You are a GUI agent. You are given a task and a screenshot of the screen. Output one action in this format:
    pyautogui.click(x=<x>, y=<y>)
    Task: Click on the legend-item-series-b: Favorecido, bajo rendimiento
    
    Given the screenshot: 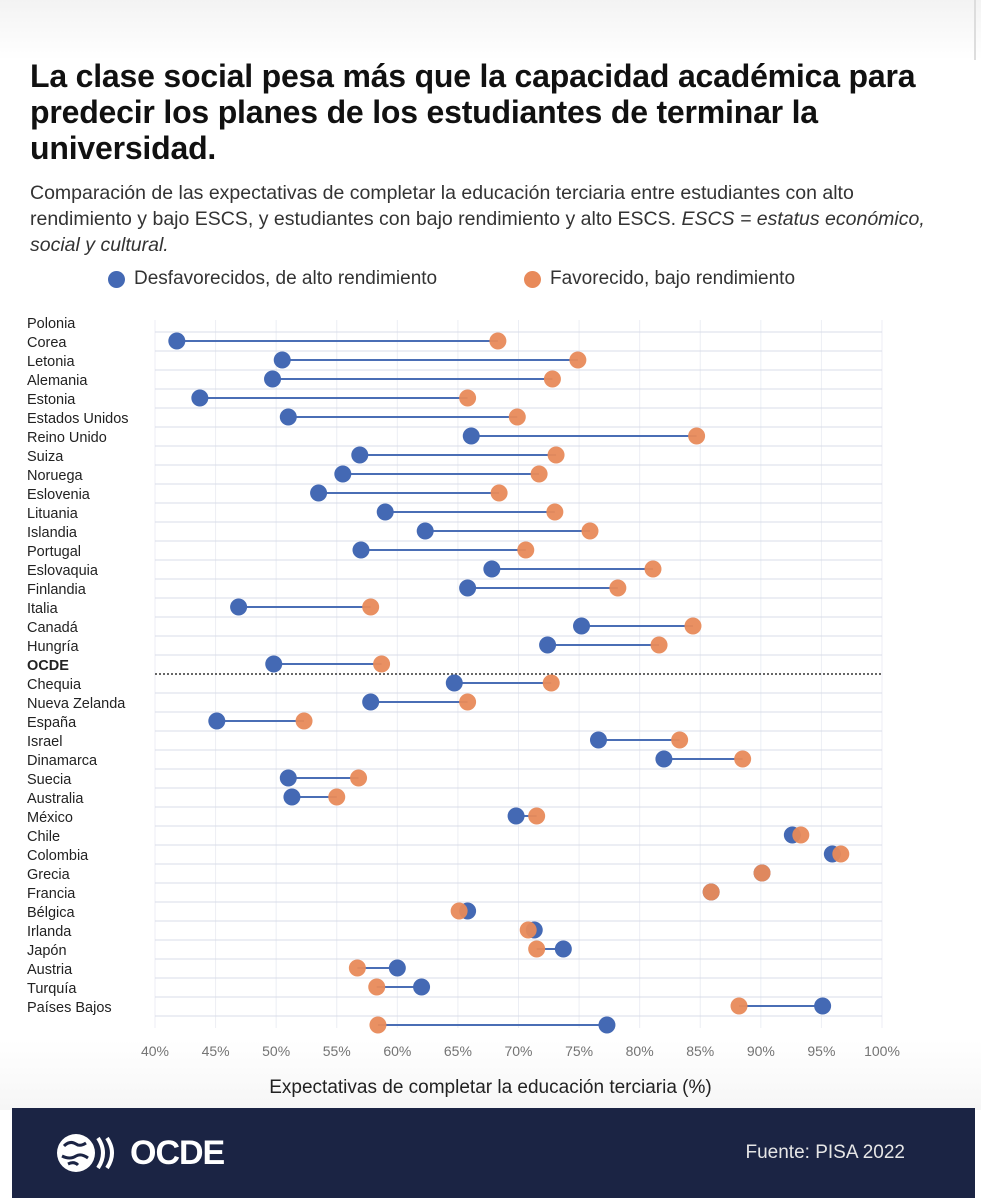 What is the action you would take?
    pyautogui.click(x=659, y=279)
    